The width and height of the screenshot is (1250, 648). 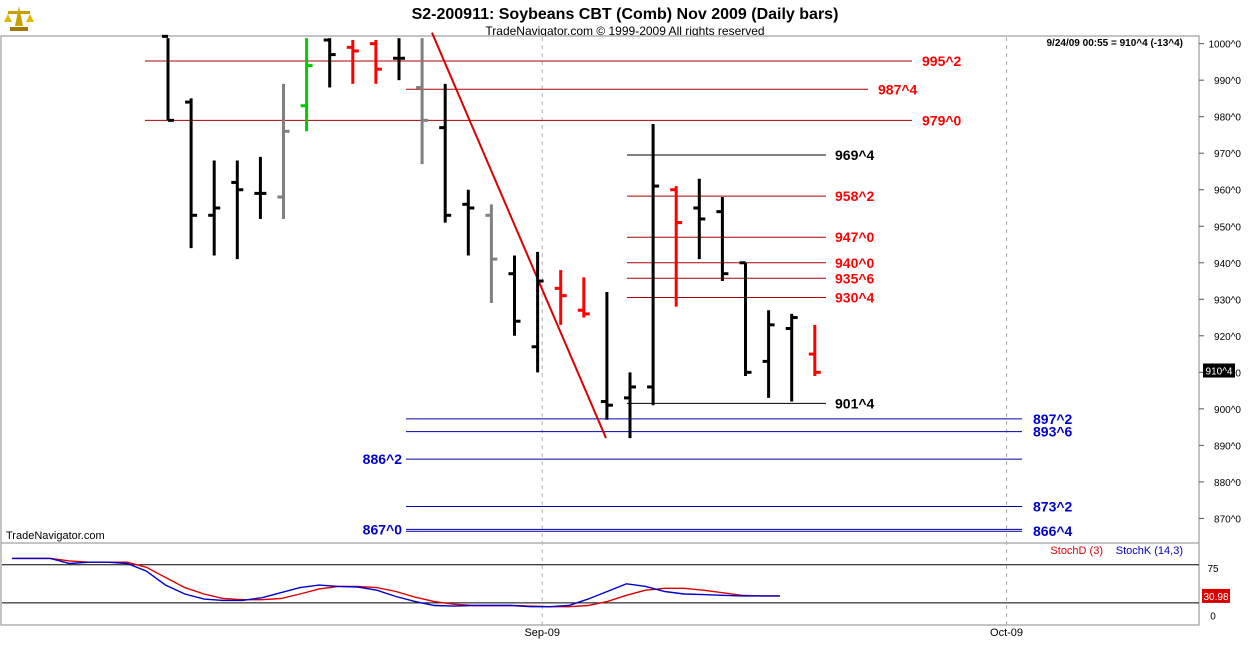 I want to click on level-label: 995^2, so click(x=942, y=61).